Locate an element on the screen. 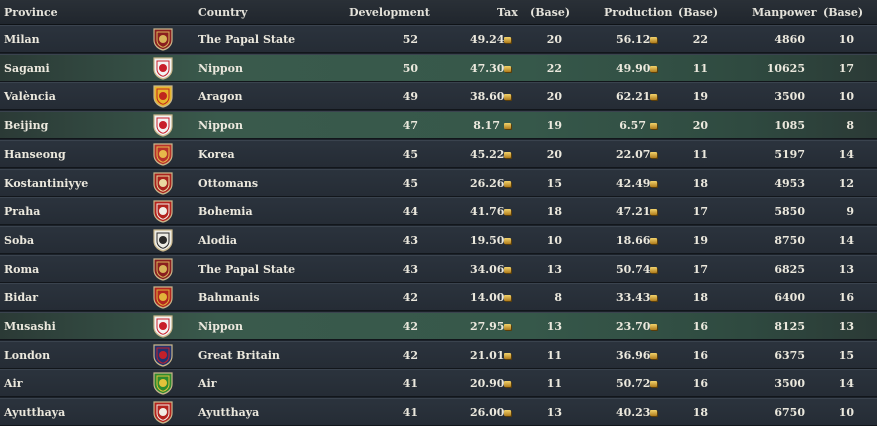 Image resolution: width=877 pixels, height=426 pixels. bohemia-flag-icon is located at coordinates (163, 211).